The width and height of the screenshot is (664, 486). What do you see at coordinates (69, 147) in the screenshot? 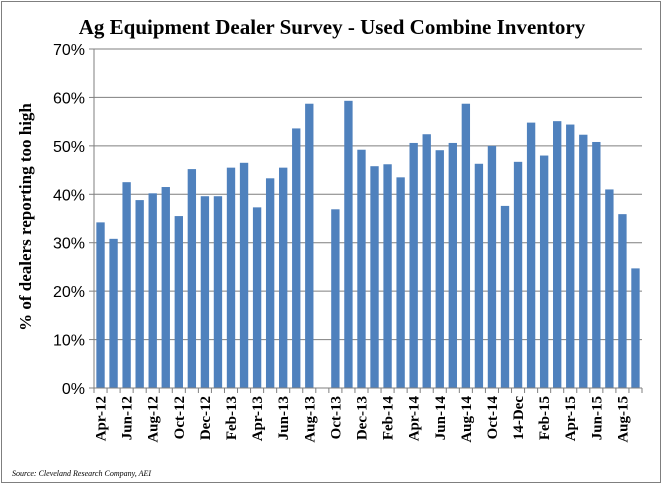
I see `y-tick-label: 50%` at bounding box center [69, 147].